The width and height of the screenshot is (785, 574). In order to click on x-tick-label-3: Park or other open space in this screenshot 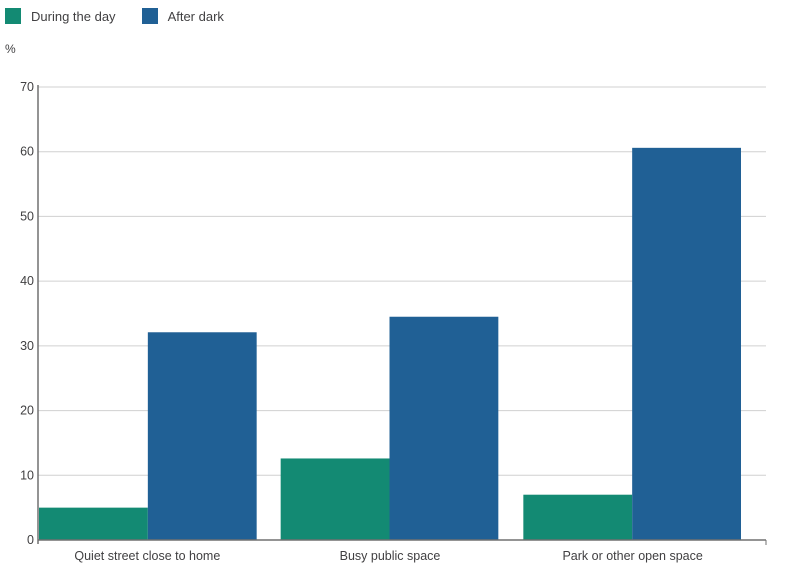, I will do `click(632, 556)`.